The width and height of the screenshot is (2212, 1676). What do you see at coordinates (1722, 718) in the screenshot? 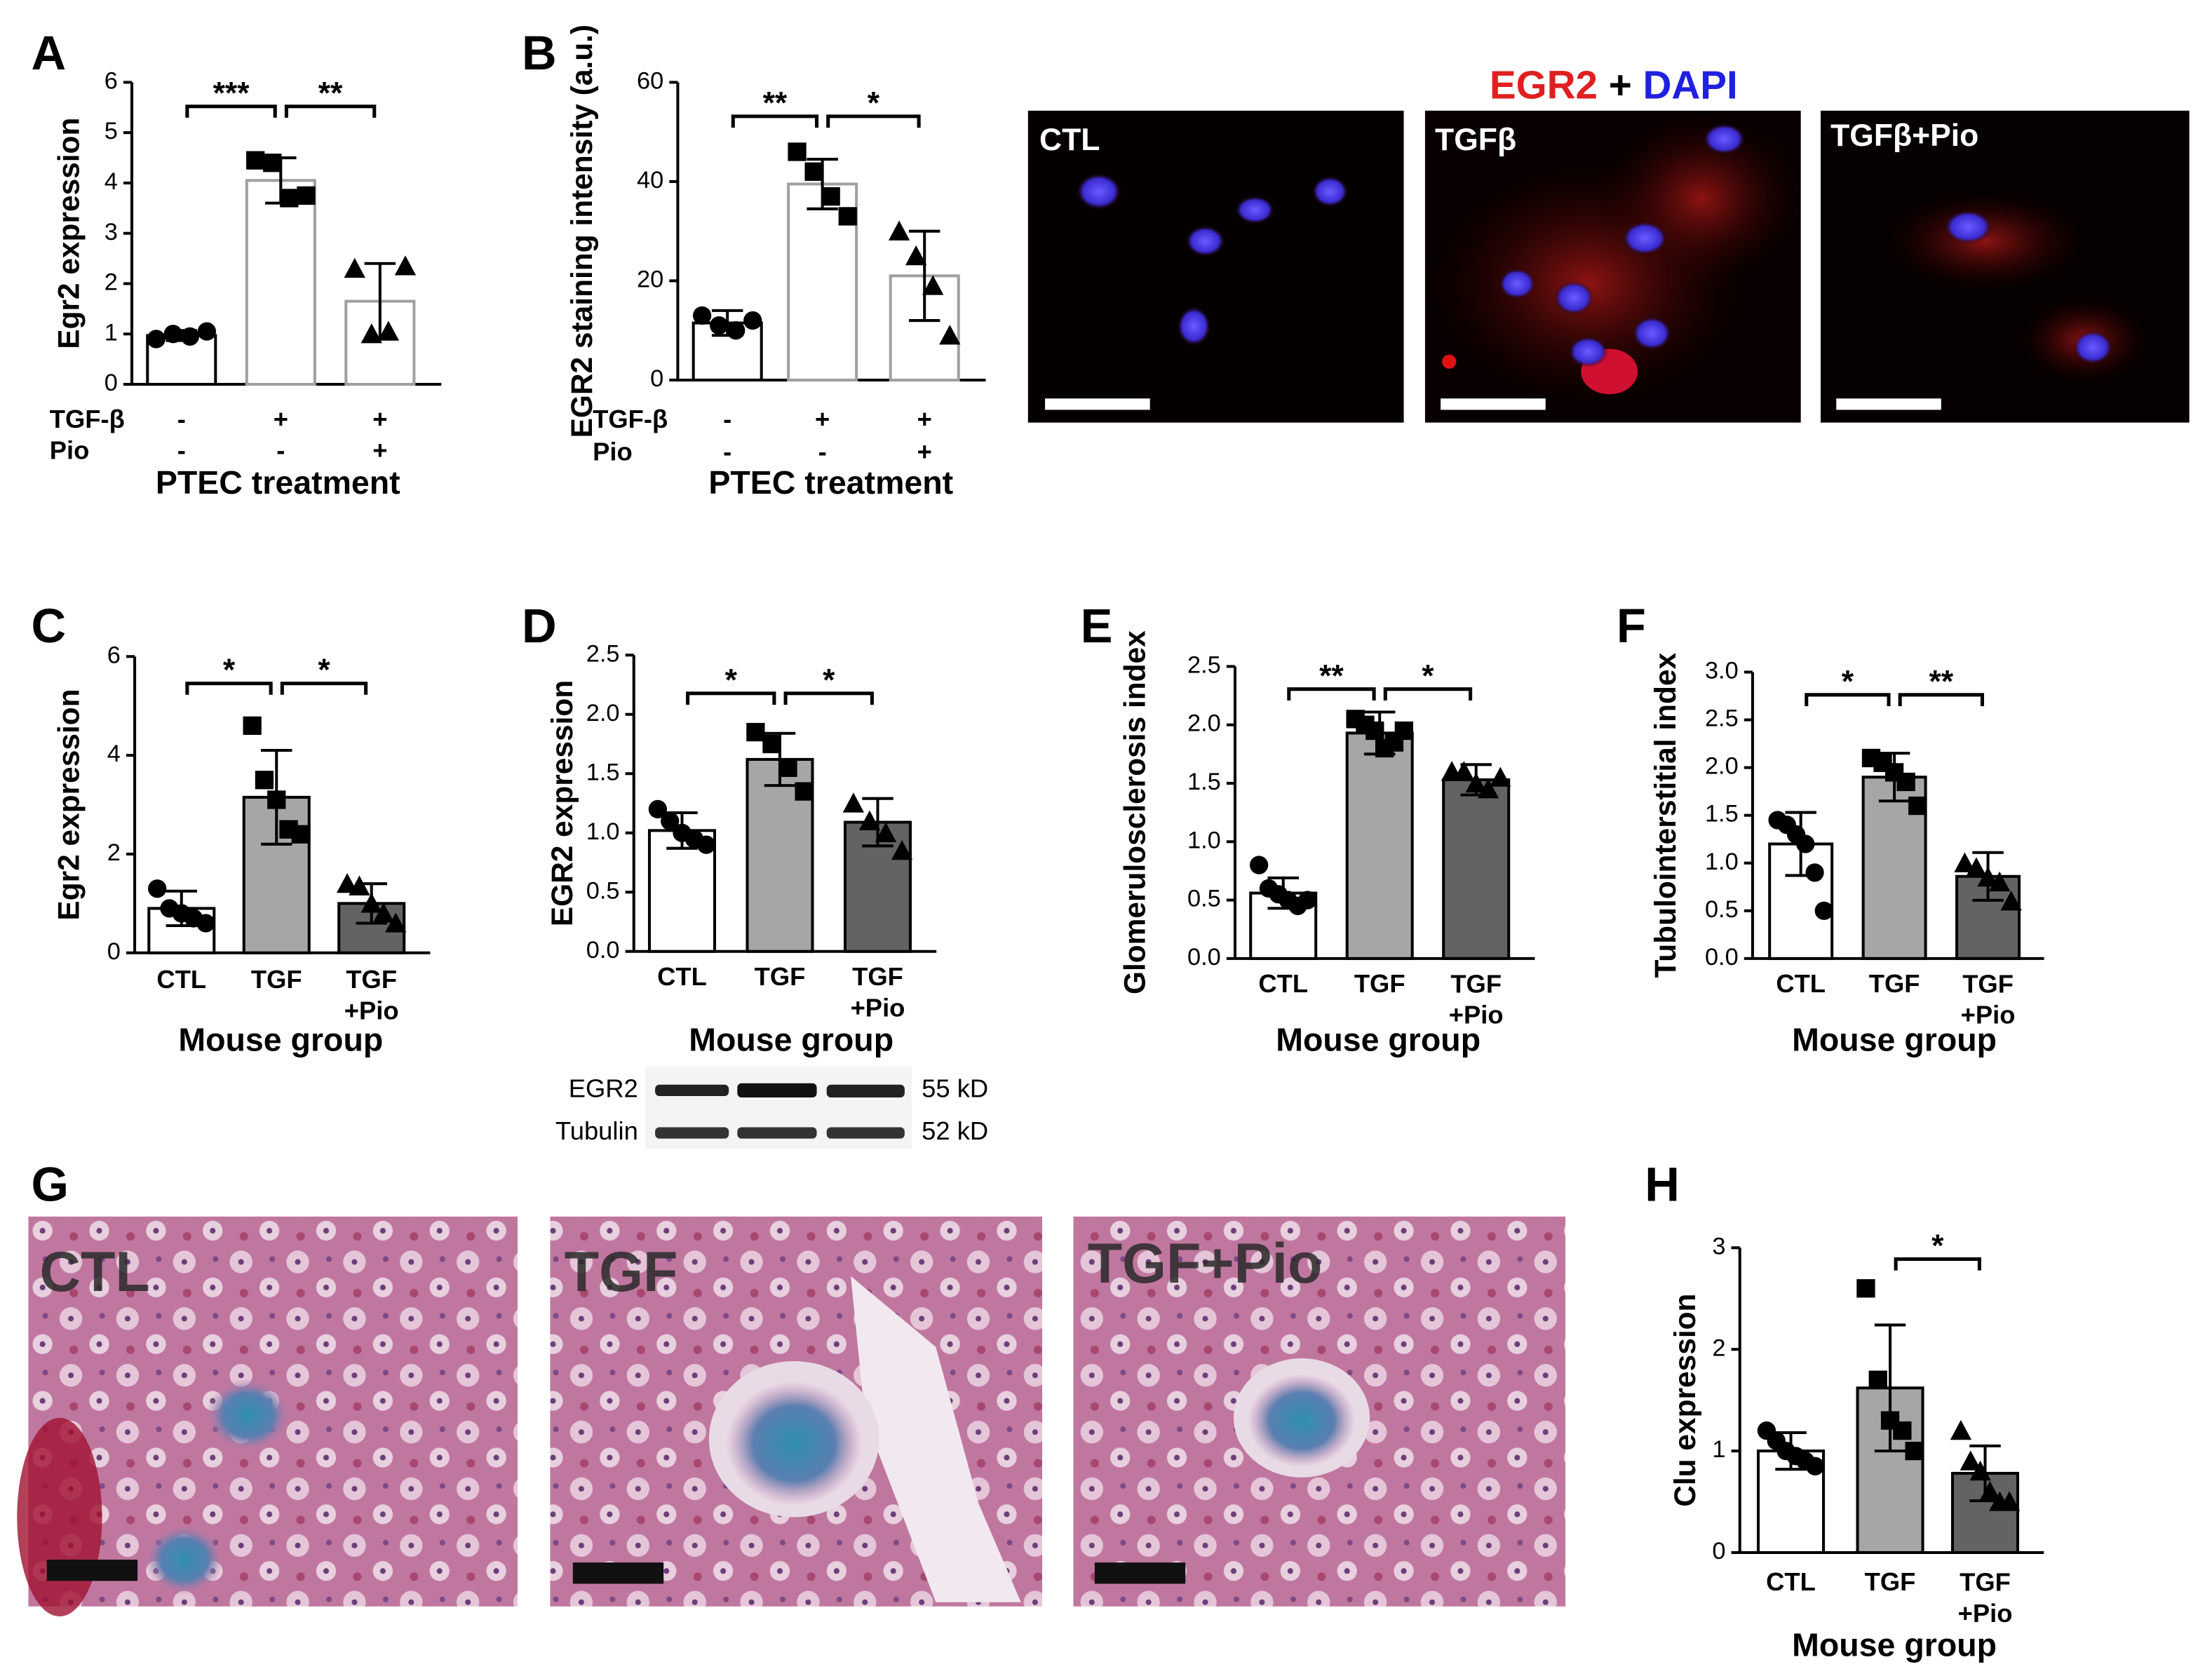
I see `y-tick-label: 2.5` at bounding box center [1722, 718].